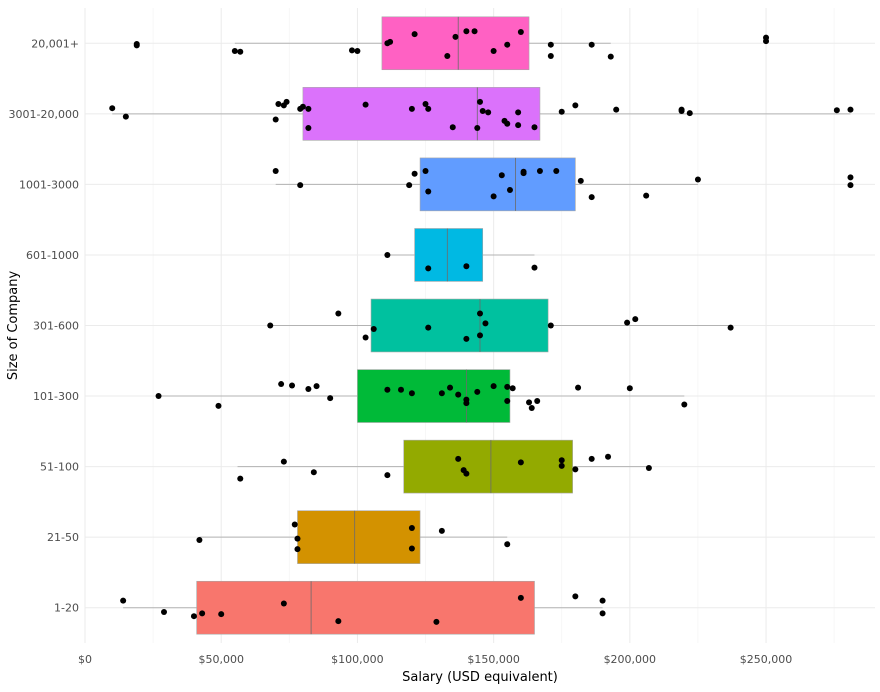 Image resolution: width=880 pixels, height=692 pixels. I want to click on y-tick-label: 51-100, so click(59, 467).